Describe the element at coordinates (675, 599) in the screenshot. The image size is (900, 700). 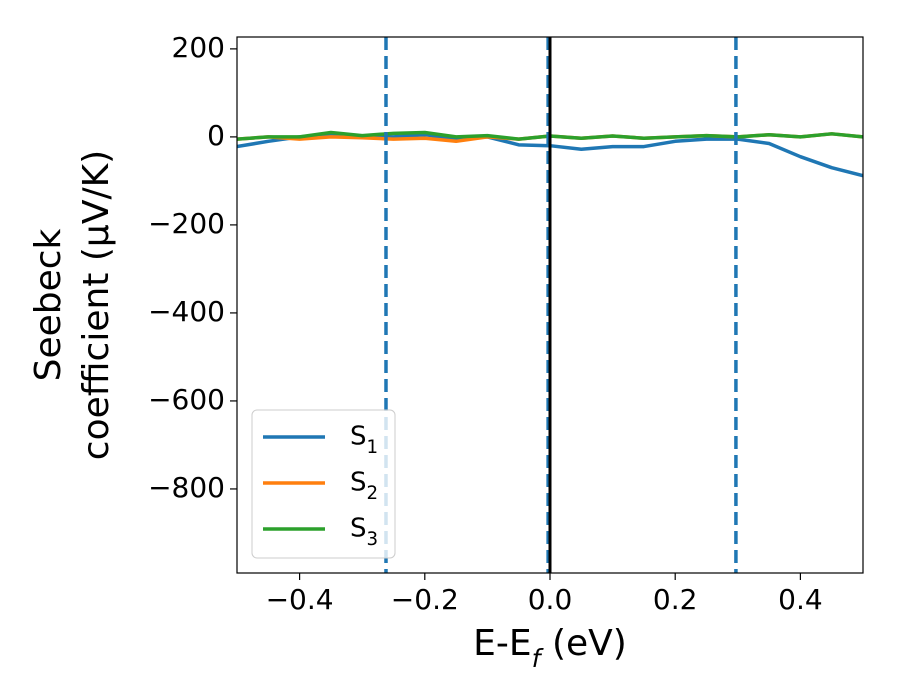
I see `x-tick-label: 0.2` at that location.